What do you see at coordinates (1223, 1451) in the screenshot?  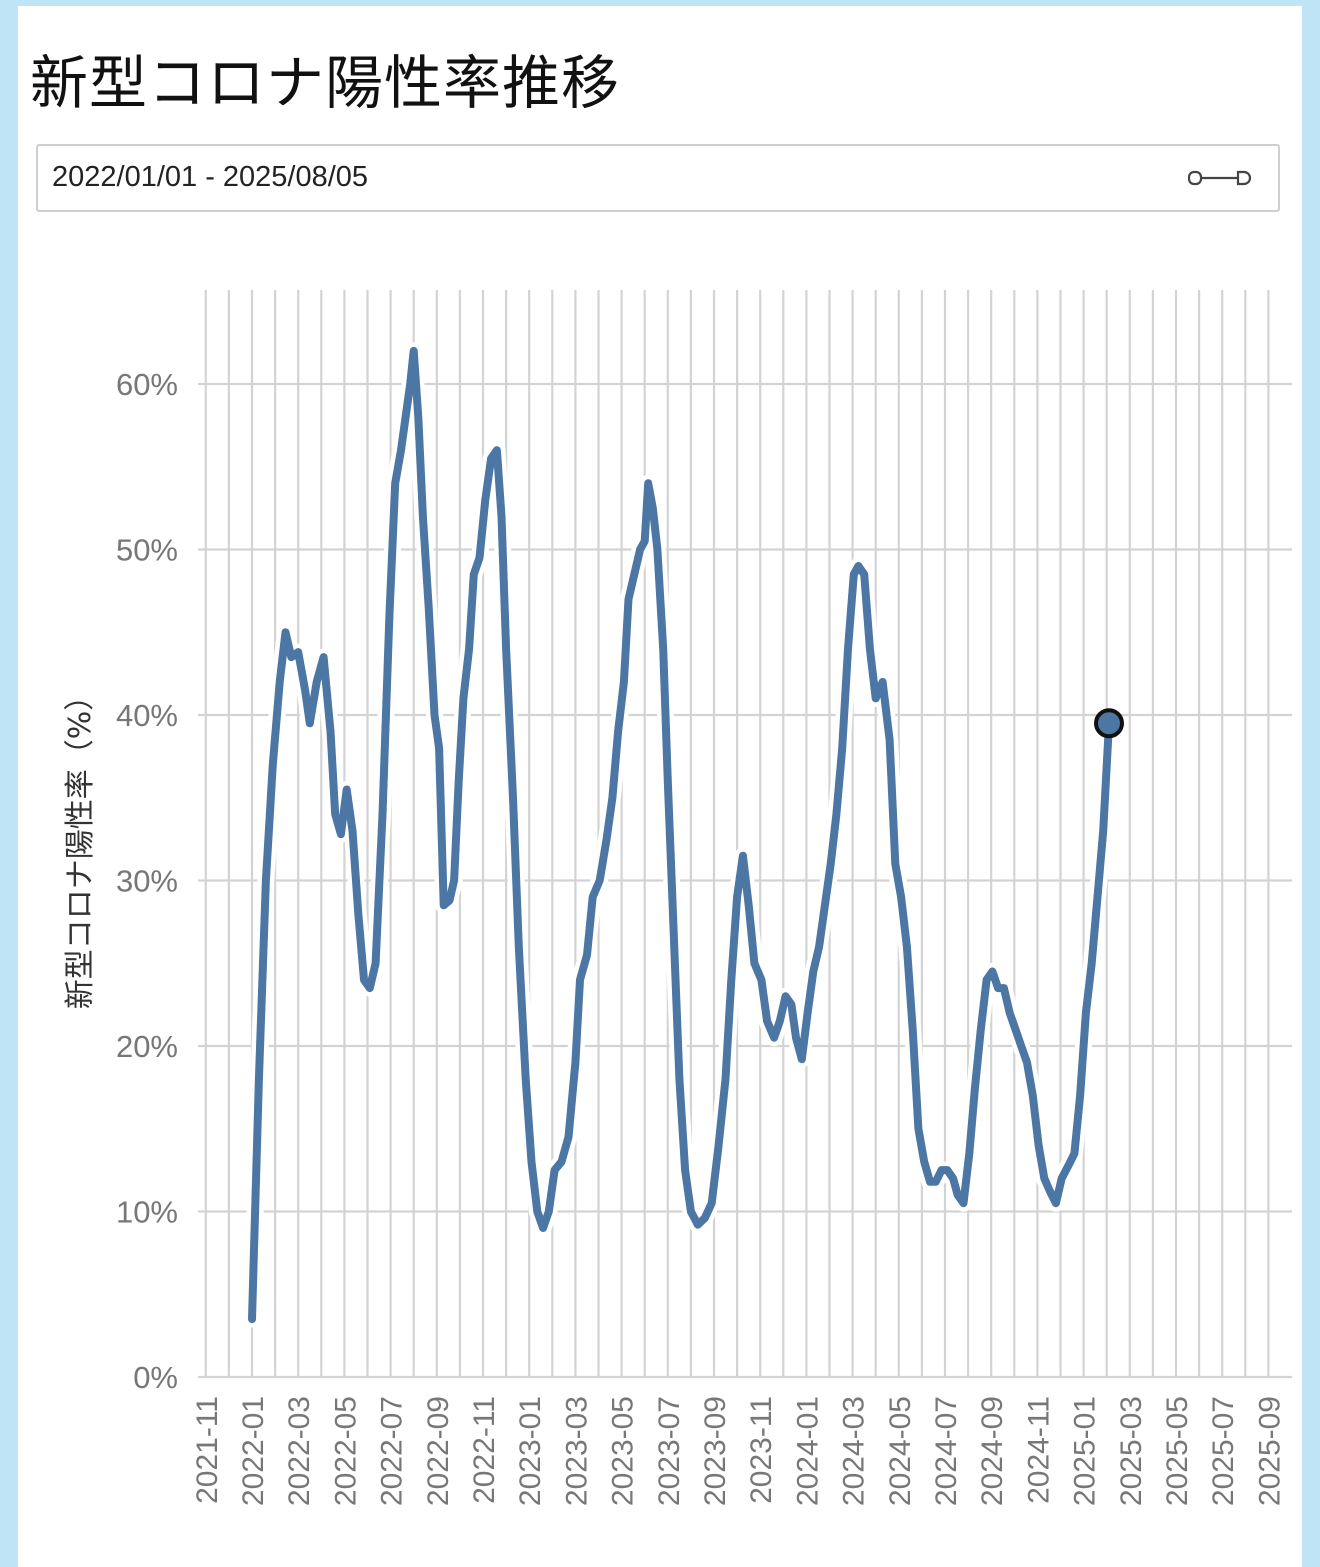 I see `x-tick-label: 2025-07` at bounding box center [1223, 1451].